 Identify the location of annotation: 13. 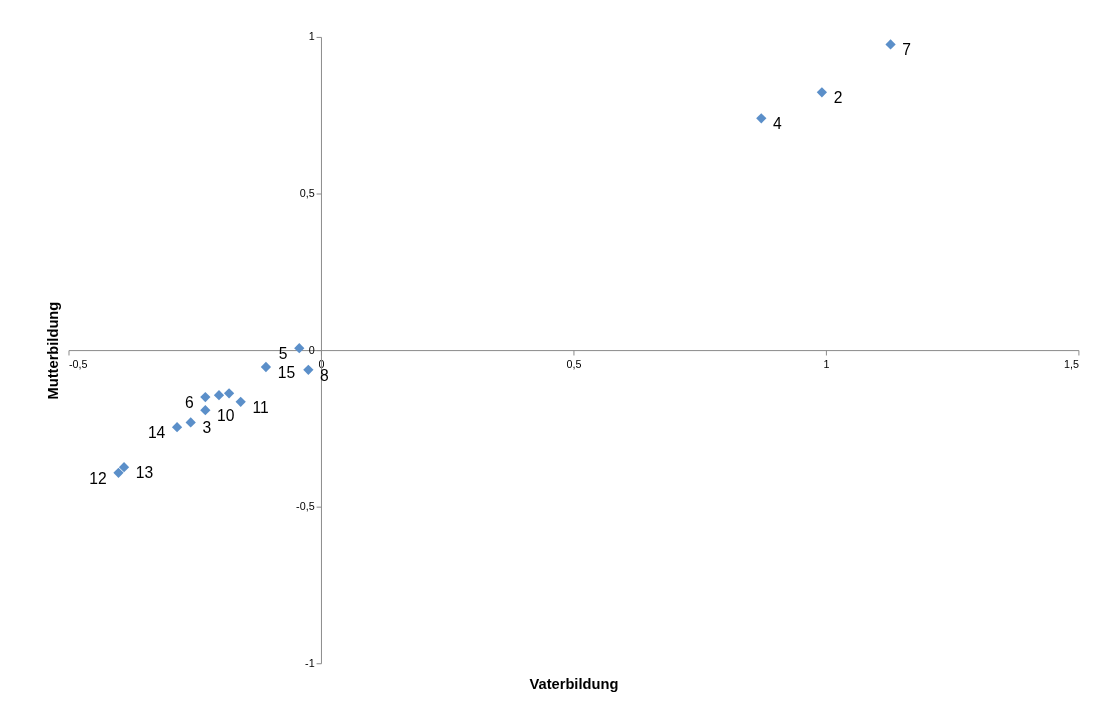
(144, 472).